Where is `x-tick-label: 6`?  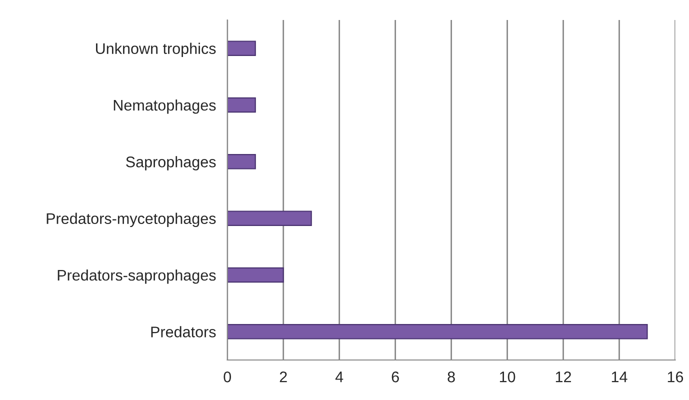 x-tick-label: 6 is located at coordinates (395, 377).